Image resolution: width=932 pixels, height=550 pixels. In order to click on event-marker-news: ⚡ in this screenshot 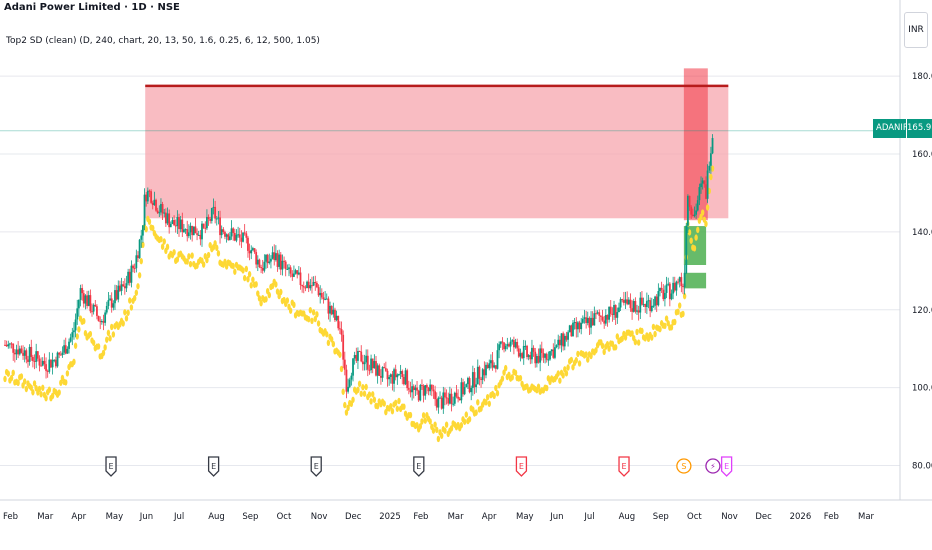, I will do `click(713, 466)`.